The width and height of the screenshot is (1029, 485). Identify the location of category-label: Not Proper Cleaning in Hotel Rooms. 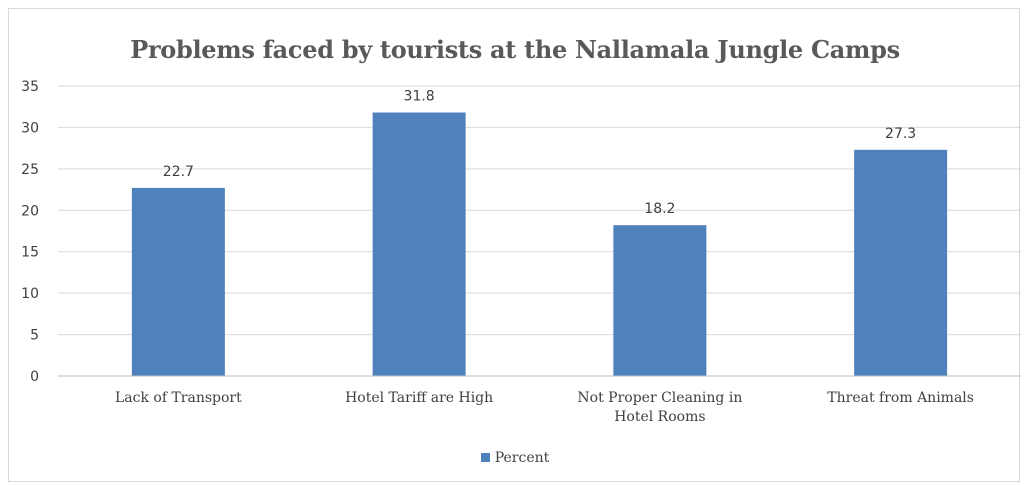
(659, 407).